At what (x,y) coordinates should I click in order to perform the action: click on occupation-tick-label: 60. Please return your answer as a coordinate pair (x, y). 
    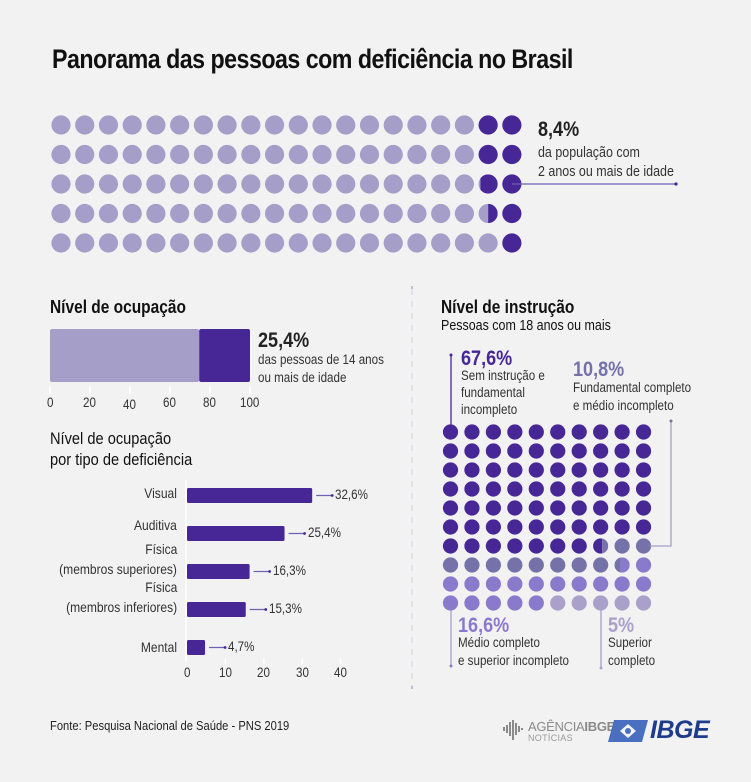
    Looking at the image, I should click on (170, 402).